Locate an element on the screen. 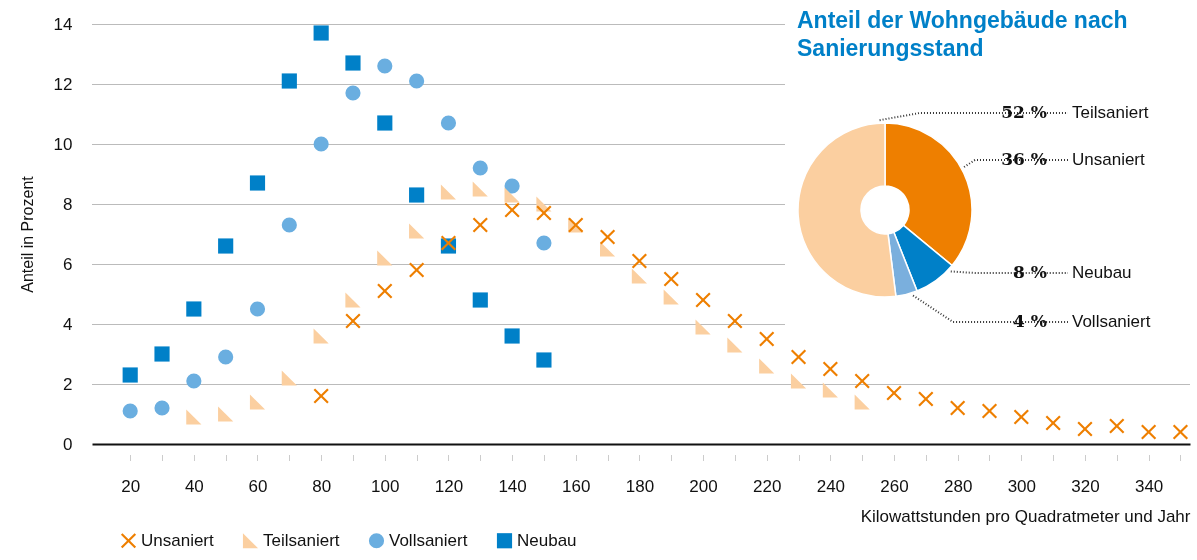 The width and height of the screenshot is (1197, 560). x-tick-label: 300 is located at coordinates (1022, 486).